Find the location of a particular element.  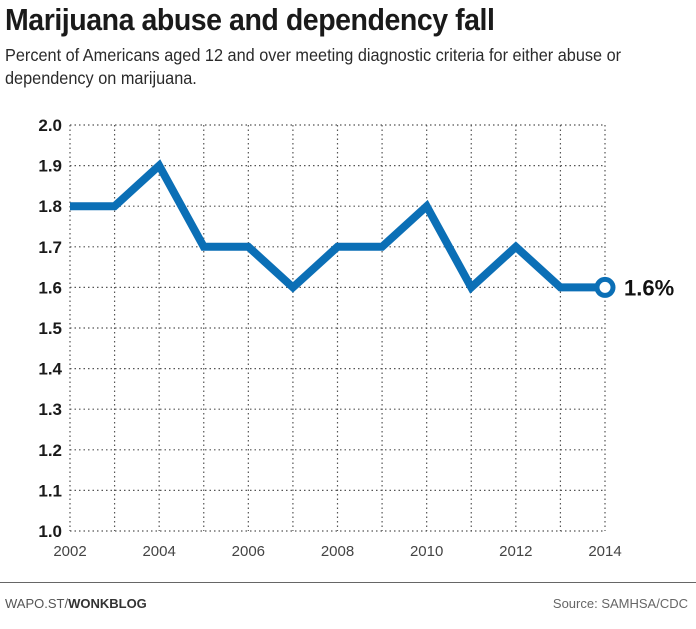

credit-bold: WONKBLOG is located at coordinates (107, 603).